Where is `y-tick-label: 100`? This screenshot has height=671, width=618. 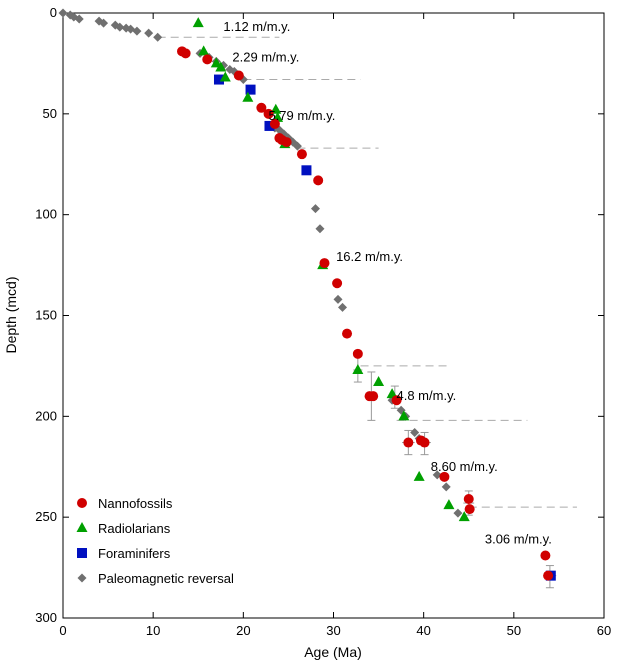
y-tick-label: 100 is located at coordinates (46, 214).